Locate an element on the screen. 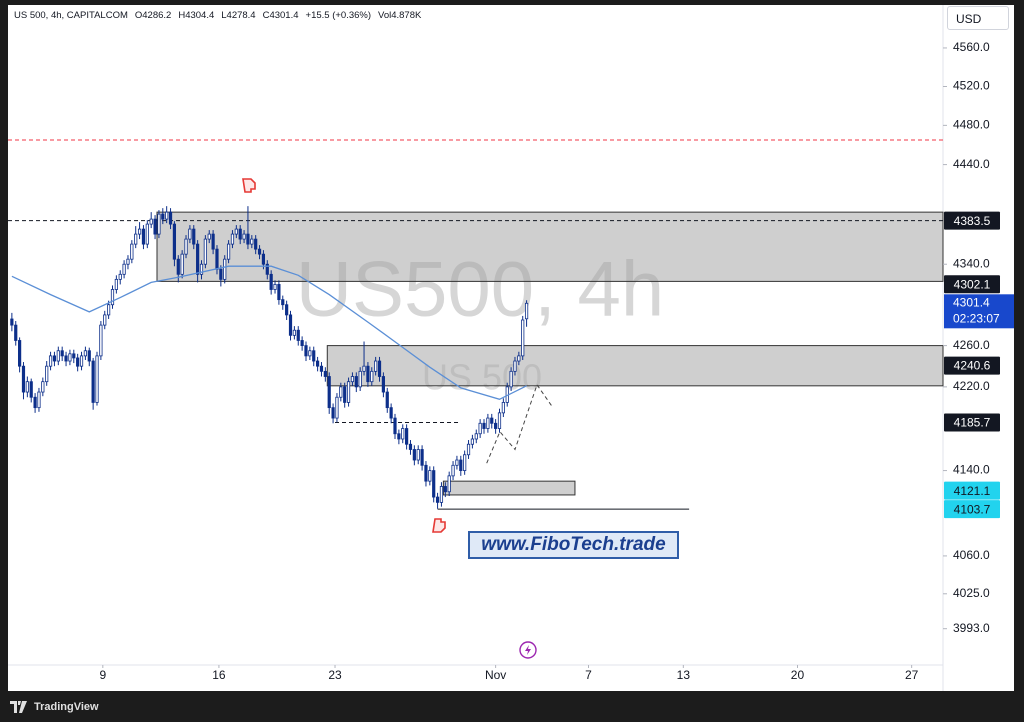  x-tick-label: Nov is located at coordinates (495, 675).